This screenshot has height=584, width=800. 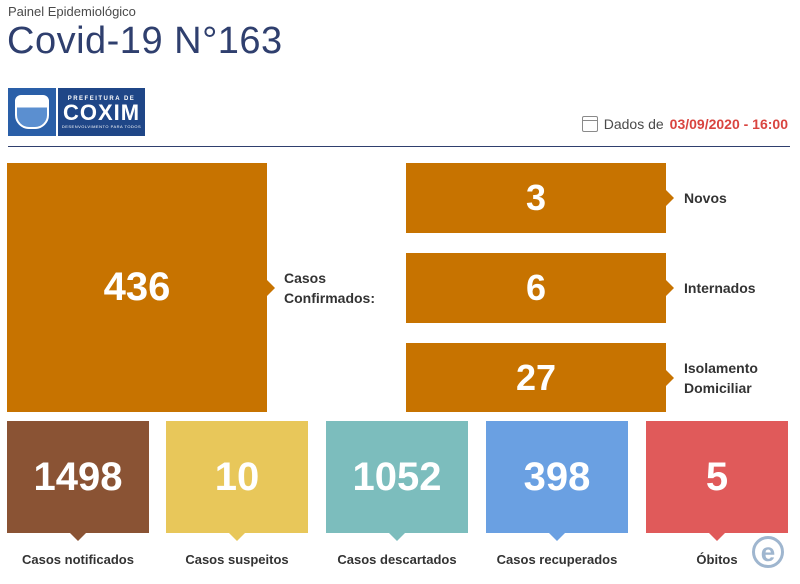 I want to click on suspected-cases-value: 10, so click(x=237, y=476).